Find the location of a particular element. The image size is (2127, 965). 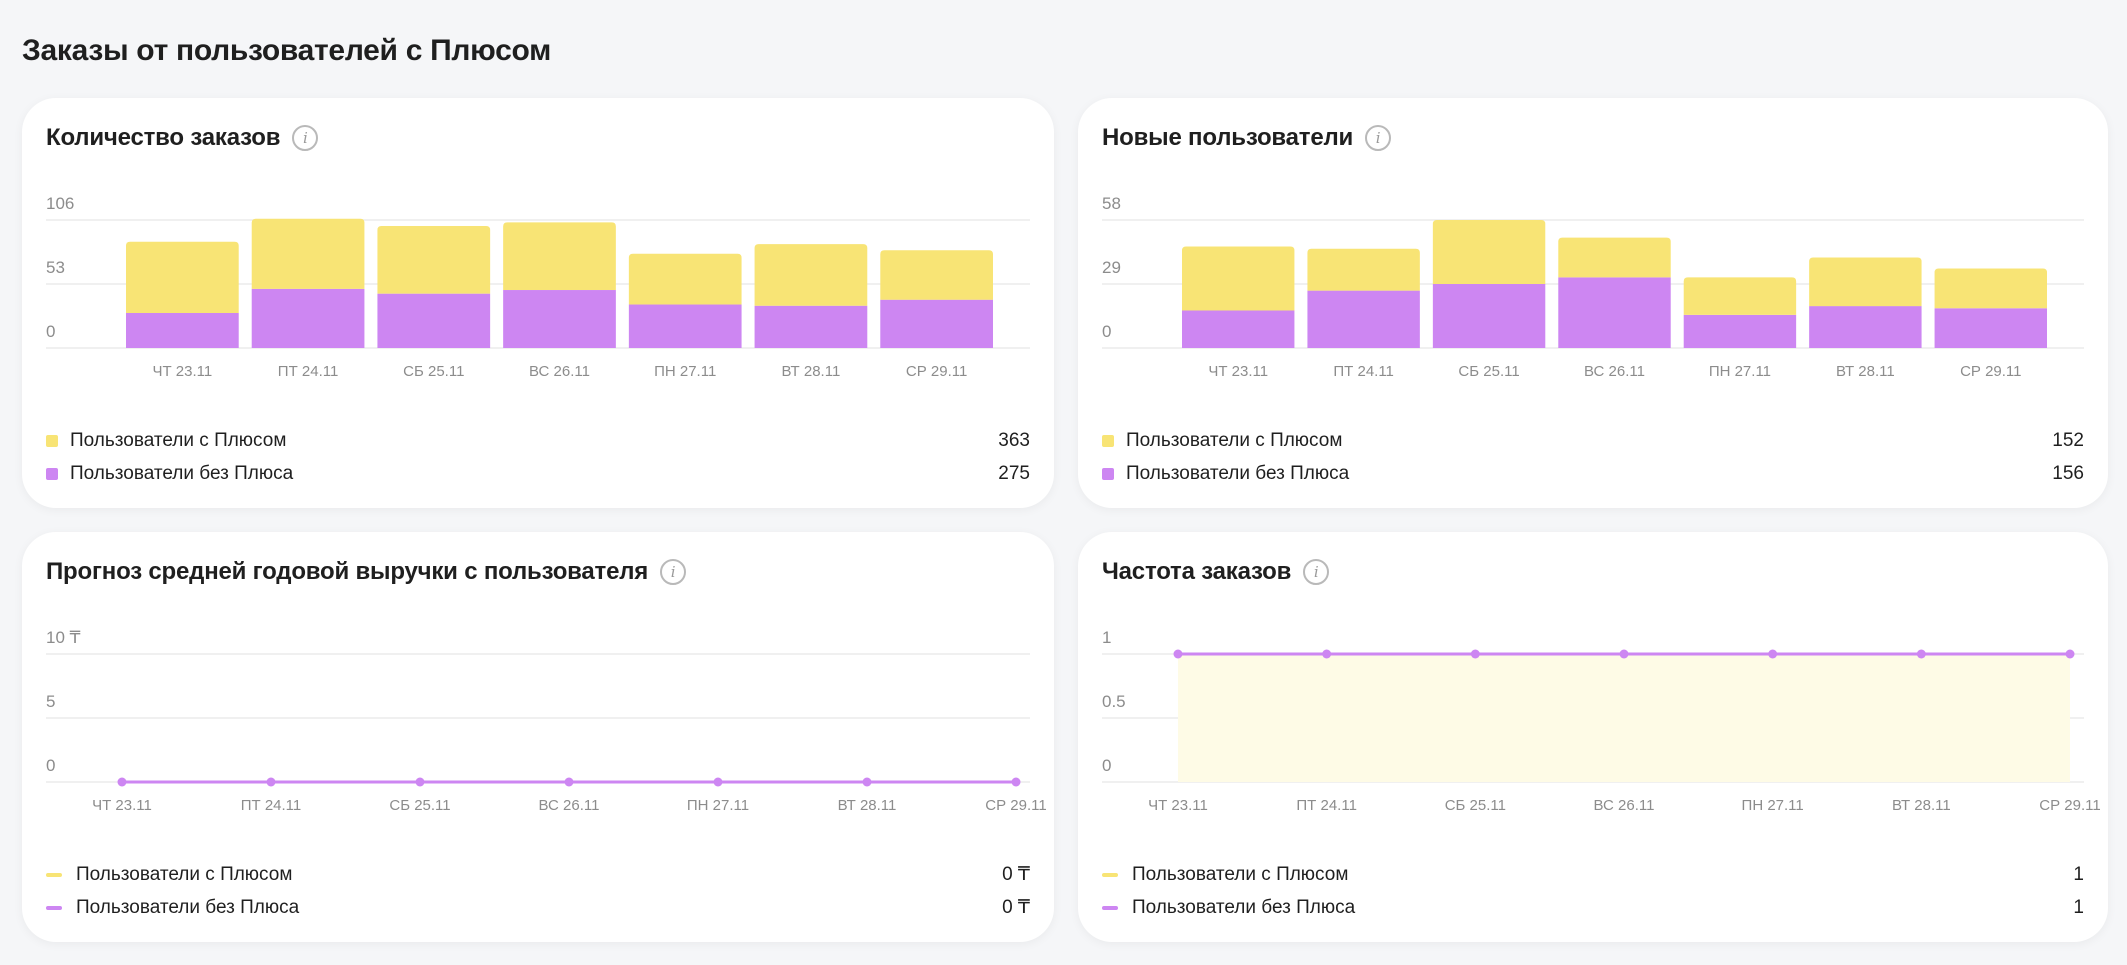

page-title: Заказы от пользователей с Плюсом is located at coordinates (287, 50).